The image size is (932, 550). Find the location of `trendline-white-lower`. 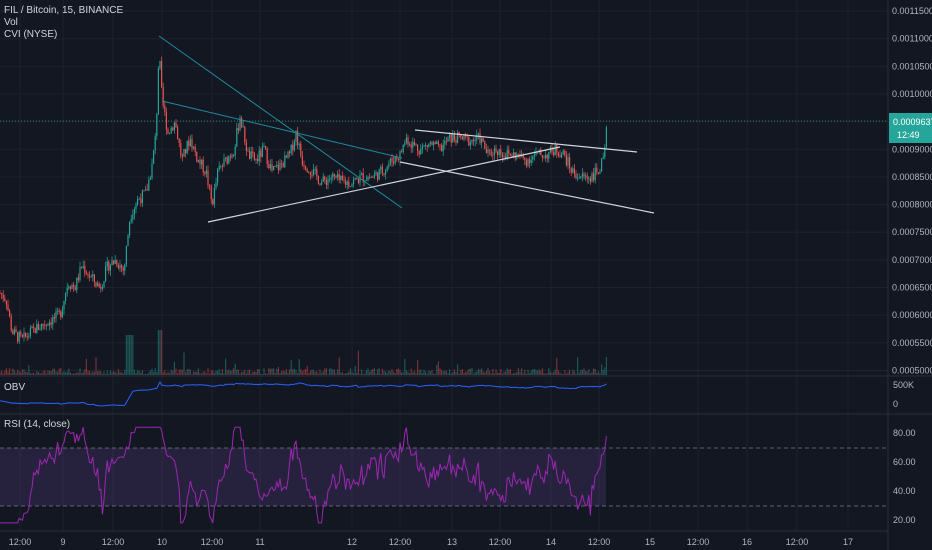

trendline-white-lower is located at coordinates (527, 187).